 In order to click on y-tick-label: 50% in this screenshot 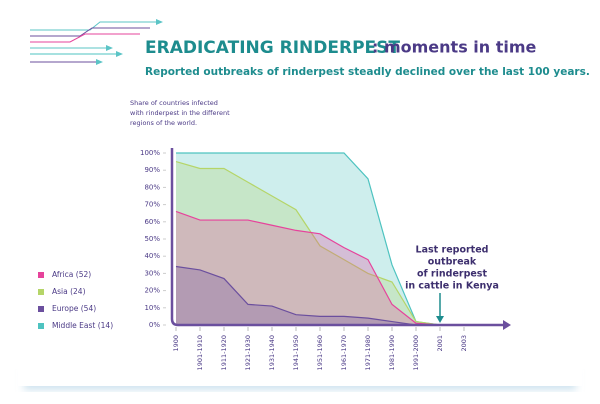, I will do `click(152, 239)`.